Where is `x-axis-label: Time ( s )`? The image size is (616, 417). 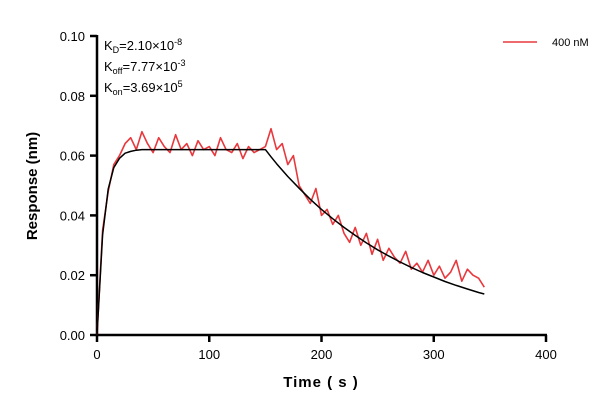 x-axis-label: Time ( s ) is located at coordinates (321, 382).